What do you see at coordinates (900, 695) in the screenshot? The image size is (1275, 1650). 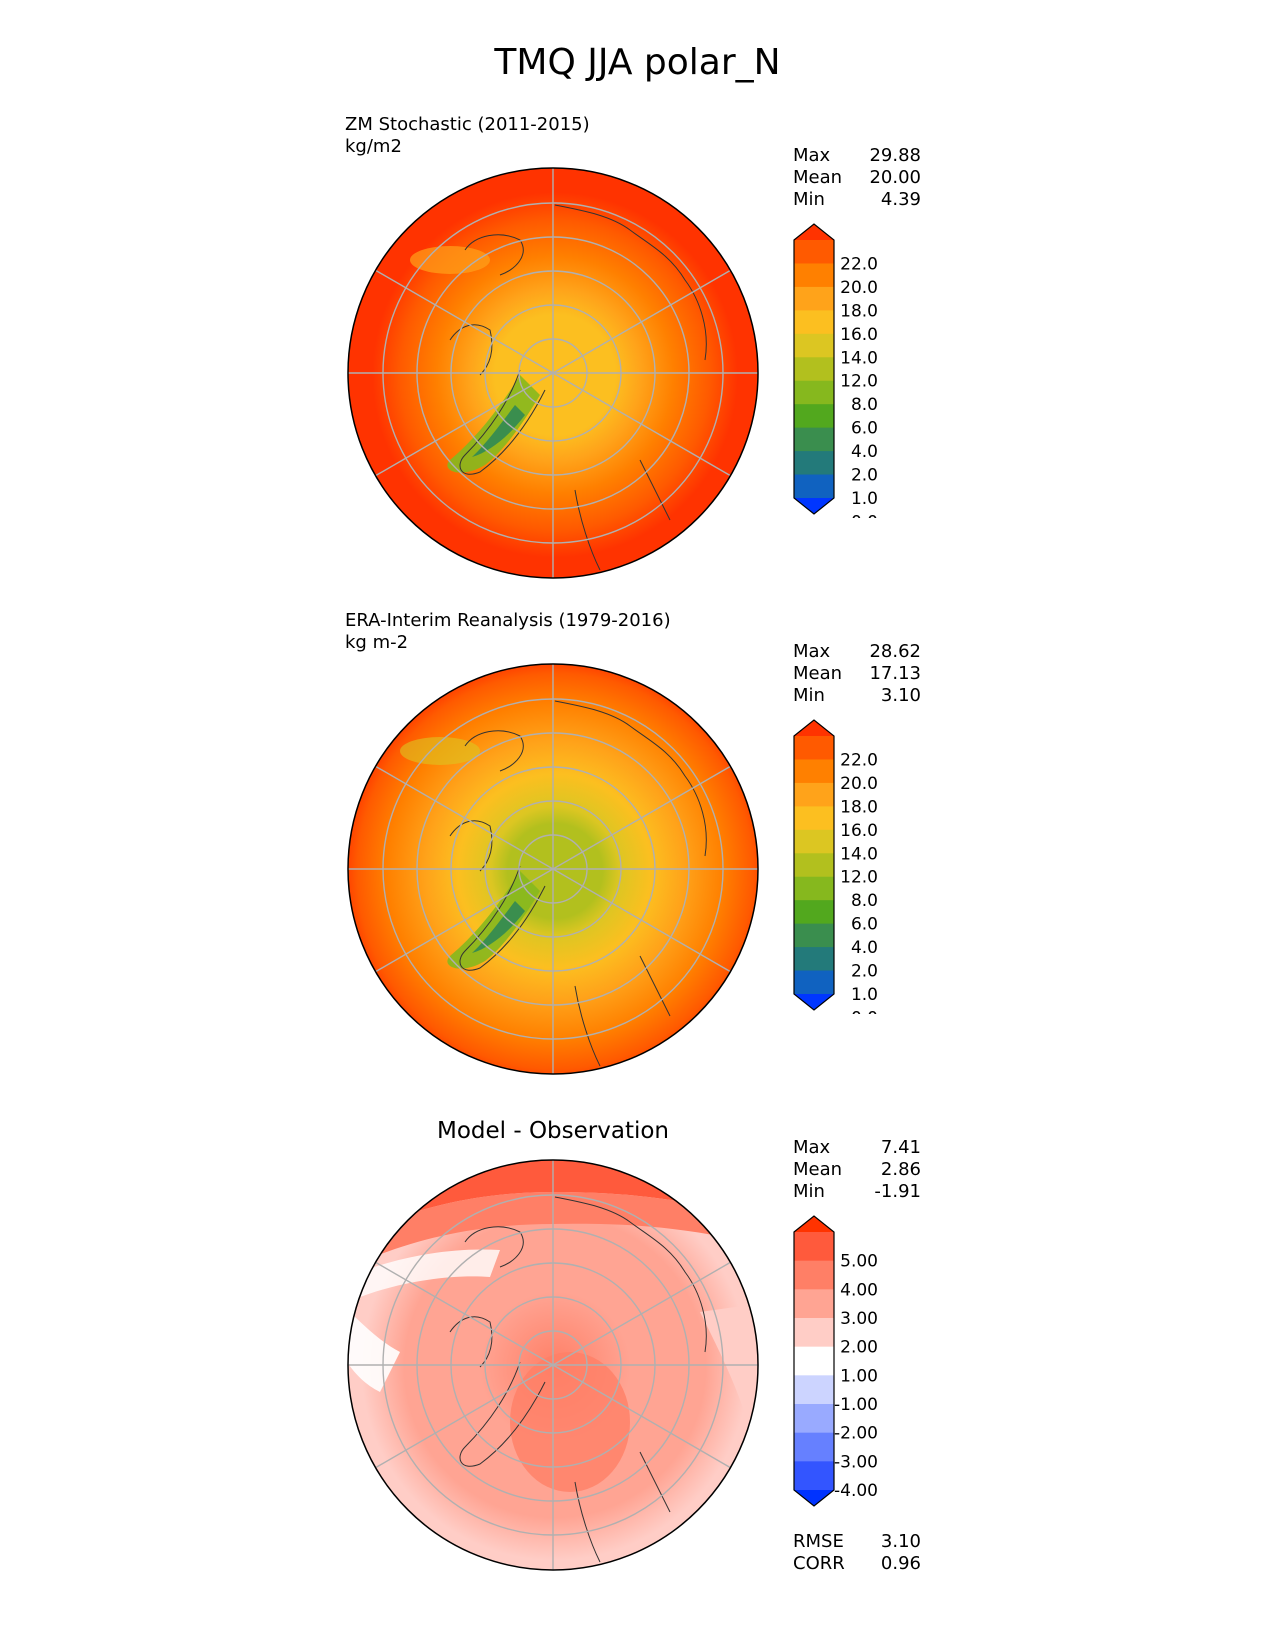 I see `stat-value: 3.10` at bounding box center [900, 695].